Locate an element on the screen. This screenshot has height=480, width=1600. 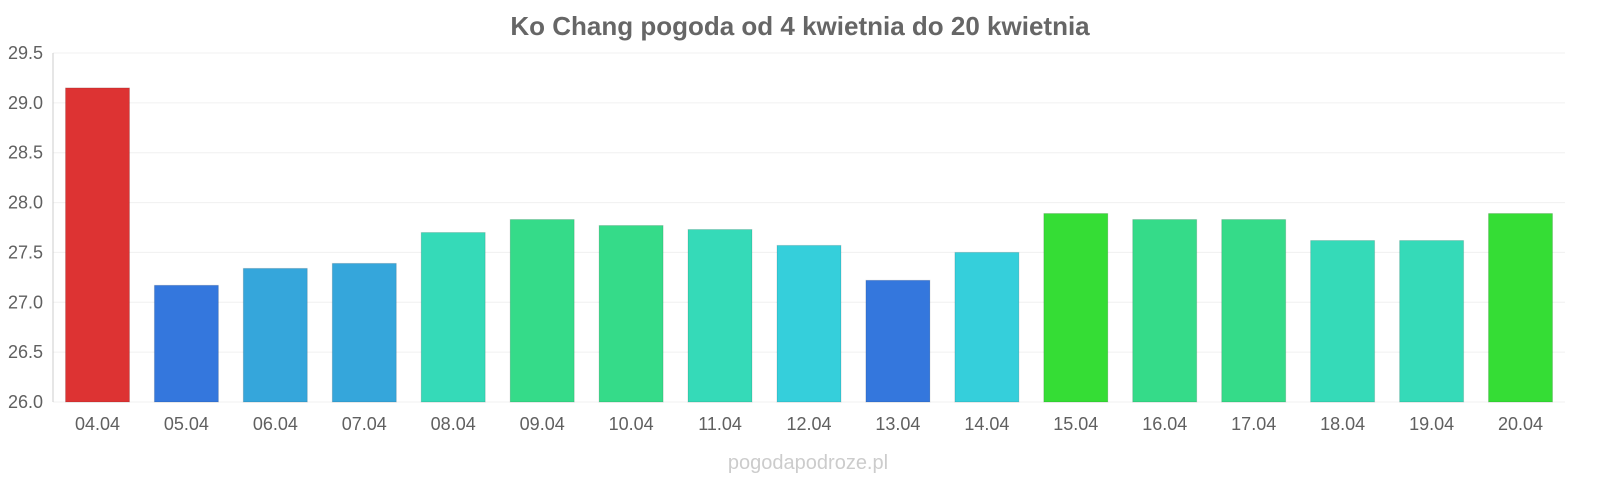
bar-16.04 is located at coordinates (1165, 311).